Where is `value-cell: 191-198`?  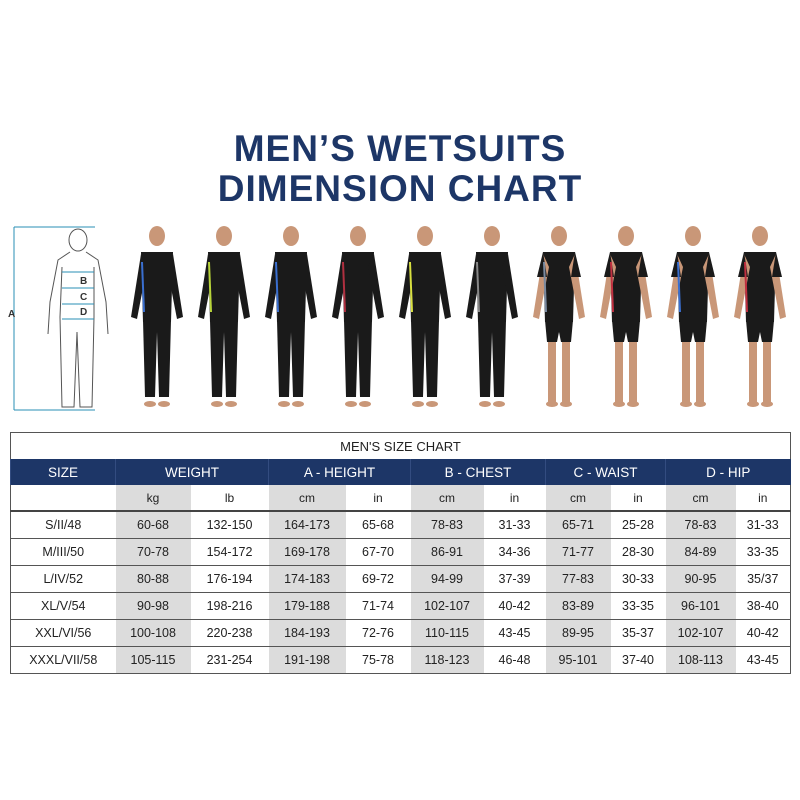
value-cell: 191-198 is located at coordinates (307, 660).